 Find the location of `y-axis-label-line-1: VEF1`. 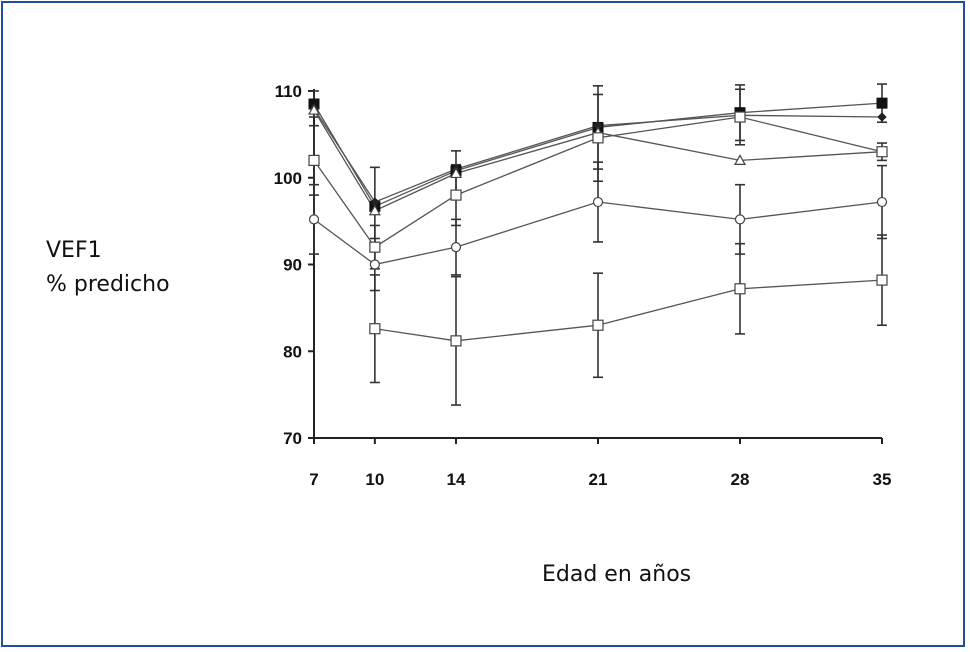

y-axis-label-line-1: VEF1 is located at coordinates (74, 250).